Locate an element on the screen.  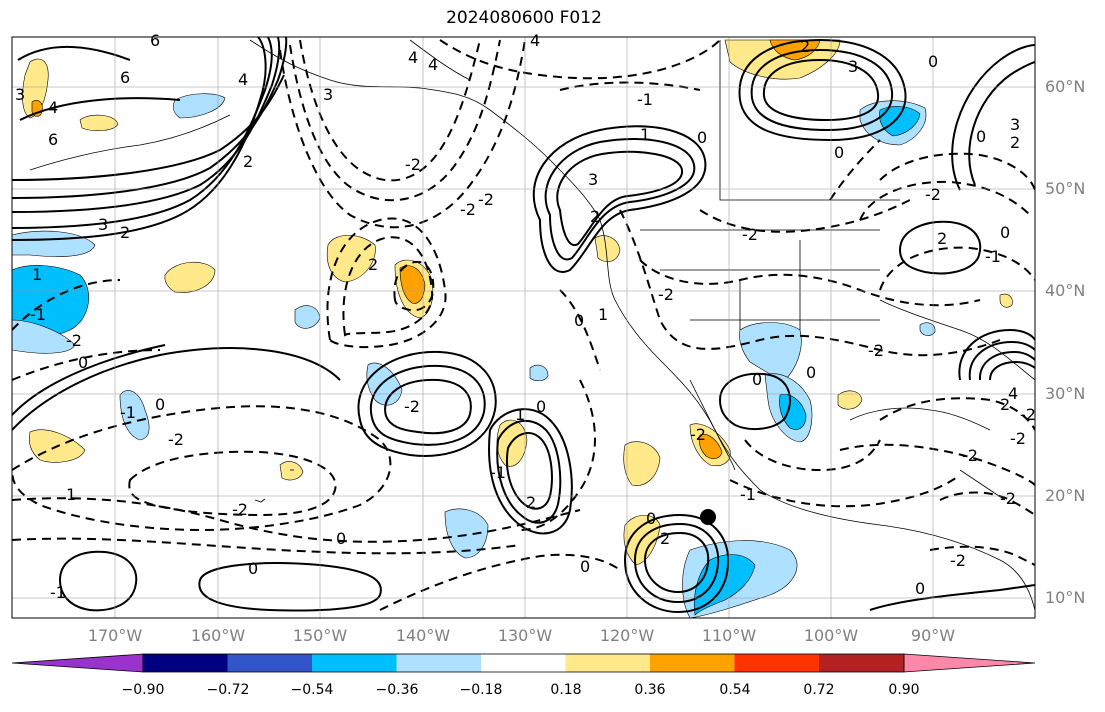
lon-label: 150°W is located at coordinates (320, 635).